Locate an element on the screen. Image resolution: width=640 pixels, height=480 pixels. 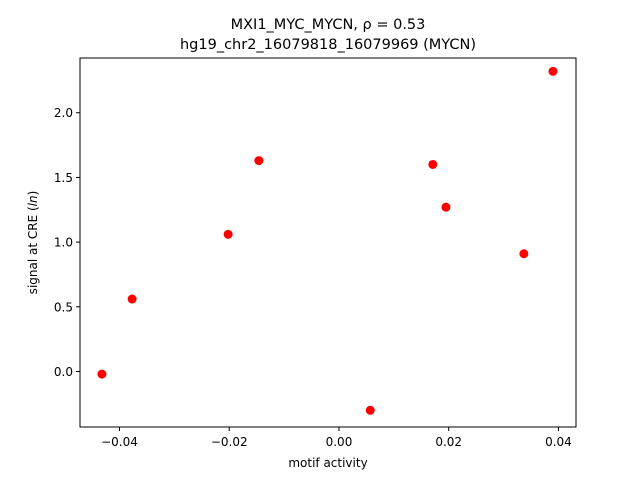
chart-title-line1: MXI1_MYC_MYCN, ρ = 0.53 is located at coordinates (328, 25).